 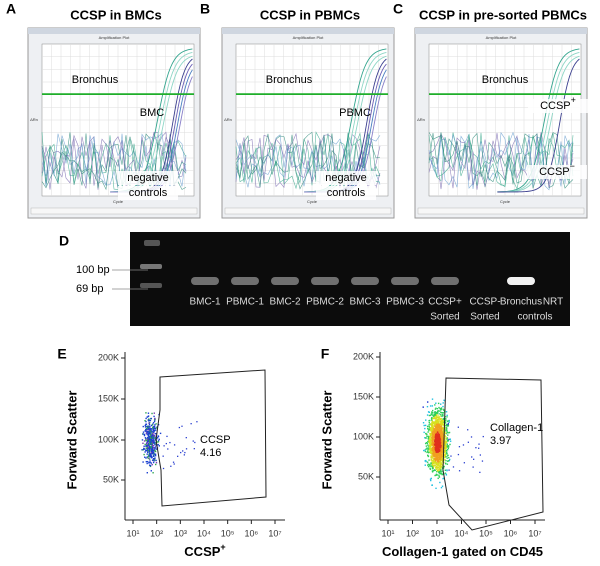 I want to click on noise-trace, so click(x=114, y=164).